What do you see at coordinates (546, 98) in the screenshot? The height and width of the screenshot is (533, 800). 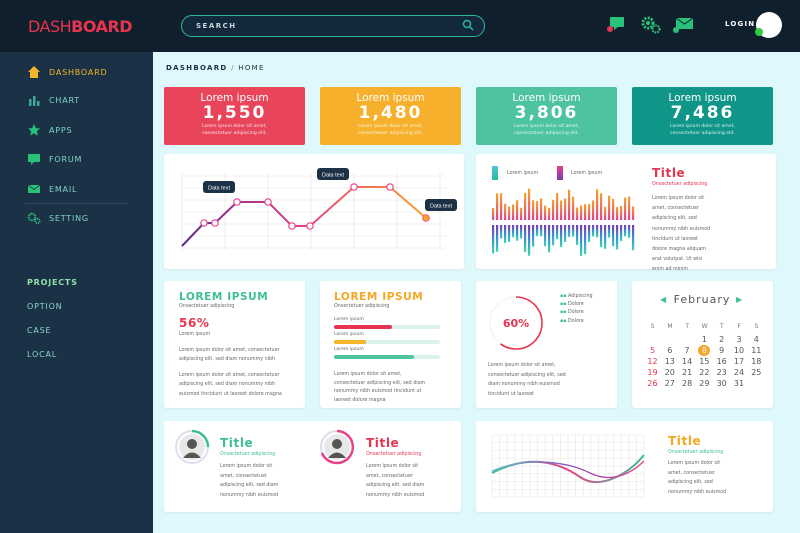 I see `stat-title: Lorem ipsum` at bounding box center [546, 98].